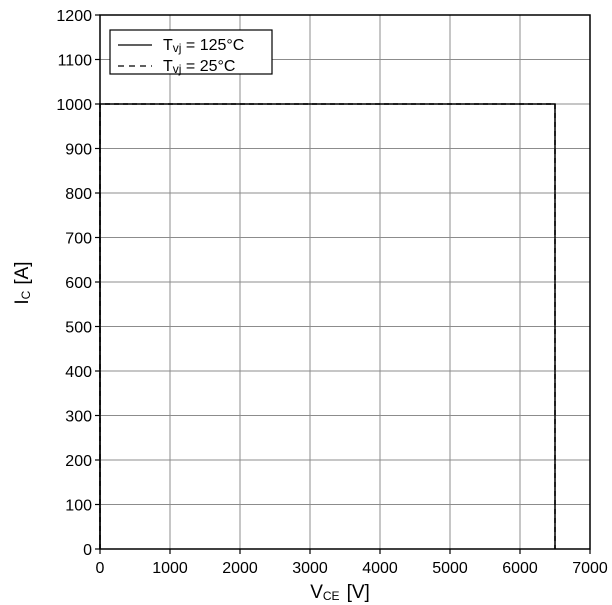  Describe the element at coordinates (590, 568) in the screenshot. I see `x-tick-label-7000: 7000` at that location.